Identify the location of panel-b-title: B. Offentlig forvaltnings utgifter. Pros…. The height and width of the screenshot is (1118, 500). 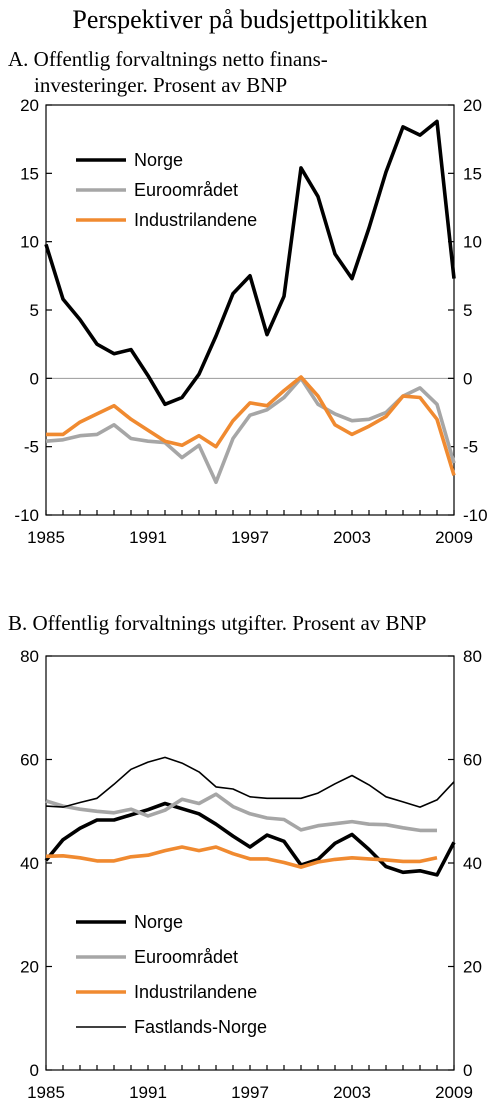
(217, 623).